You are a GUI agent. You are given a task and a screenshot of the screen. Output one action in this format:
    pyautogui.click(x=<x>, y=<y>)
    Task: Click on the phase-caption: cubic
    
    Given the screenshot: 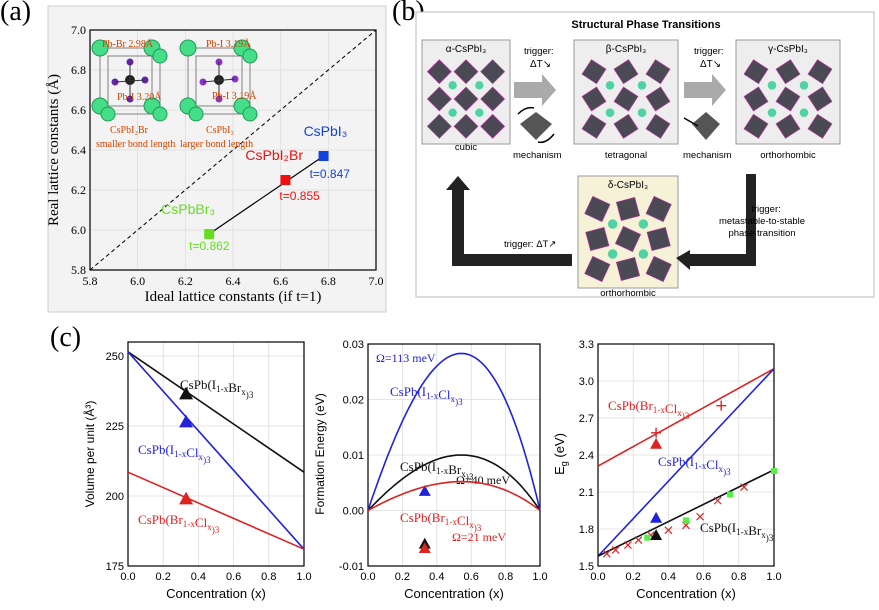 What is the action you would take?
    pyautogui.click(x=466, y=147)
    